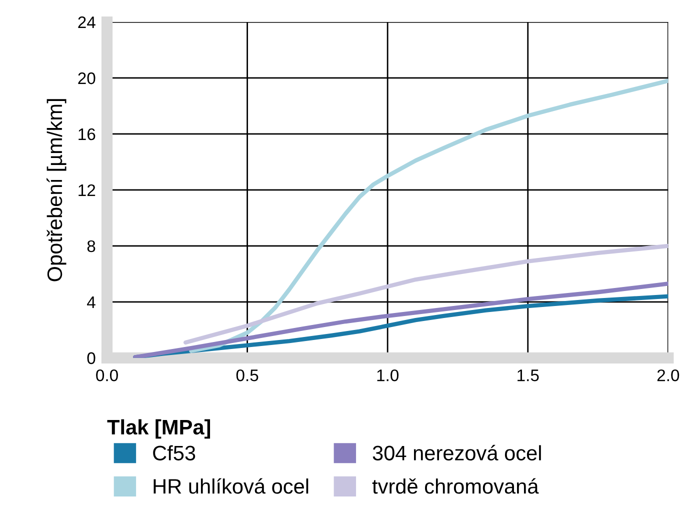 The width and height of the screenshot is (686, 524). Describe the element at coordinates (56, 190) in the screenshot. I see `y-axis-title: Opotřebení [µm/km]` at that location.